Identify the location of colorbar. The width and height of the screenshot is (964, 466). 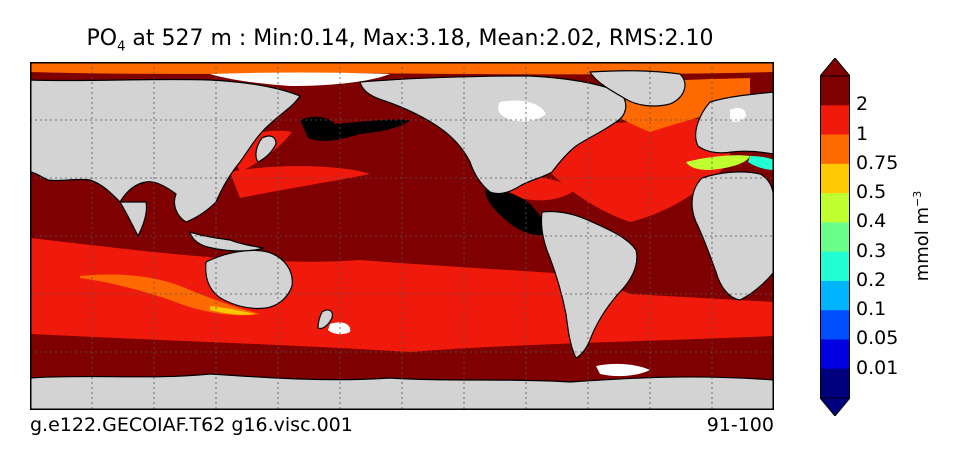
(835, 237).